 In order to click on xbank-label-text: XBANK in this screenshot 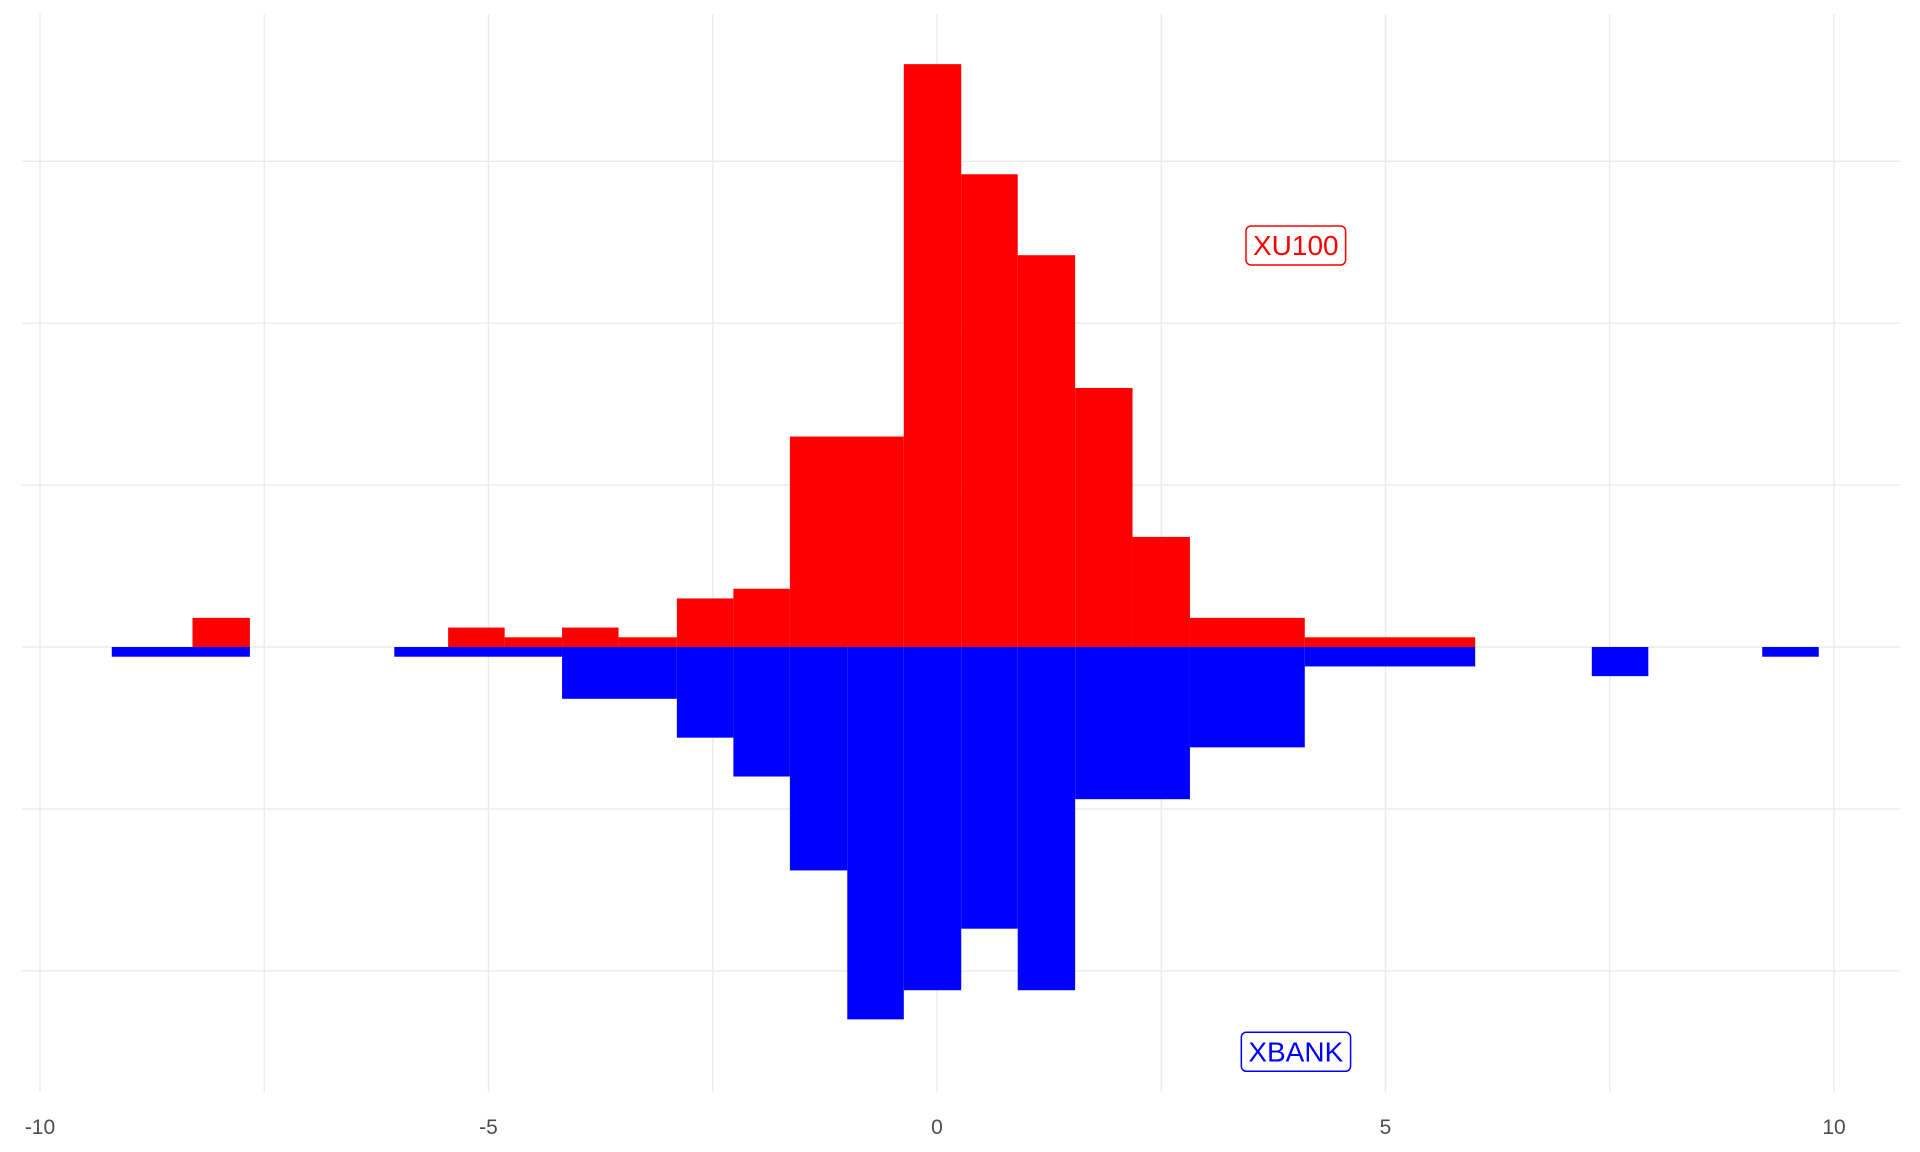, I will do `click(1295, 1051)`.